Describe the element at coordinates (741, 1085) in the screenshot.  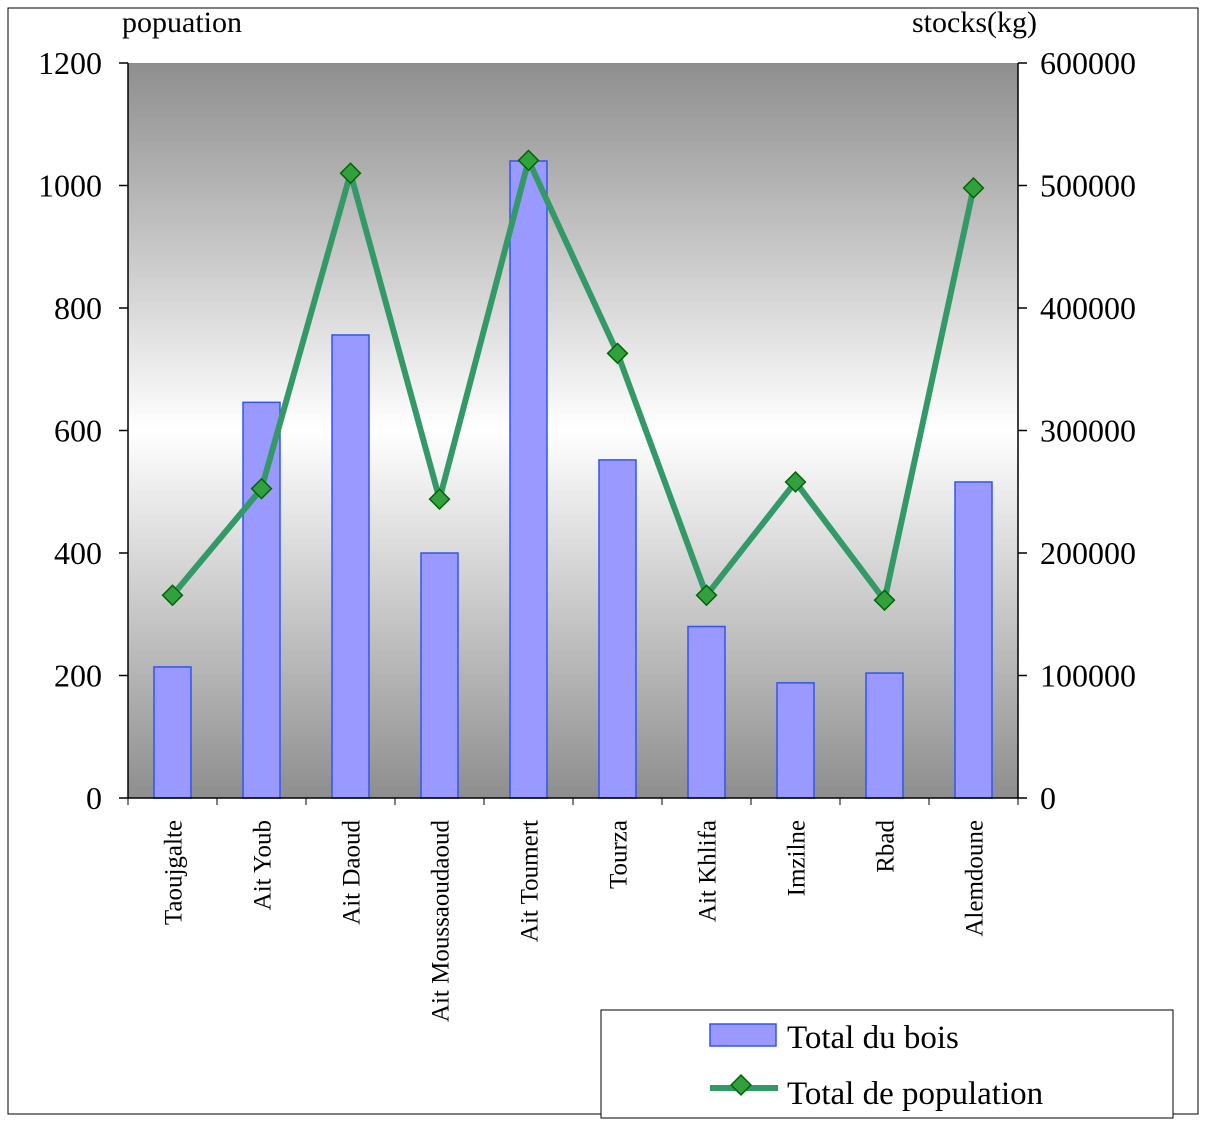
I see `legend-swatch-marker` at that location.